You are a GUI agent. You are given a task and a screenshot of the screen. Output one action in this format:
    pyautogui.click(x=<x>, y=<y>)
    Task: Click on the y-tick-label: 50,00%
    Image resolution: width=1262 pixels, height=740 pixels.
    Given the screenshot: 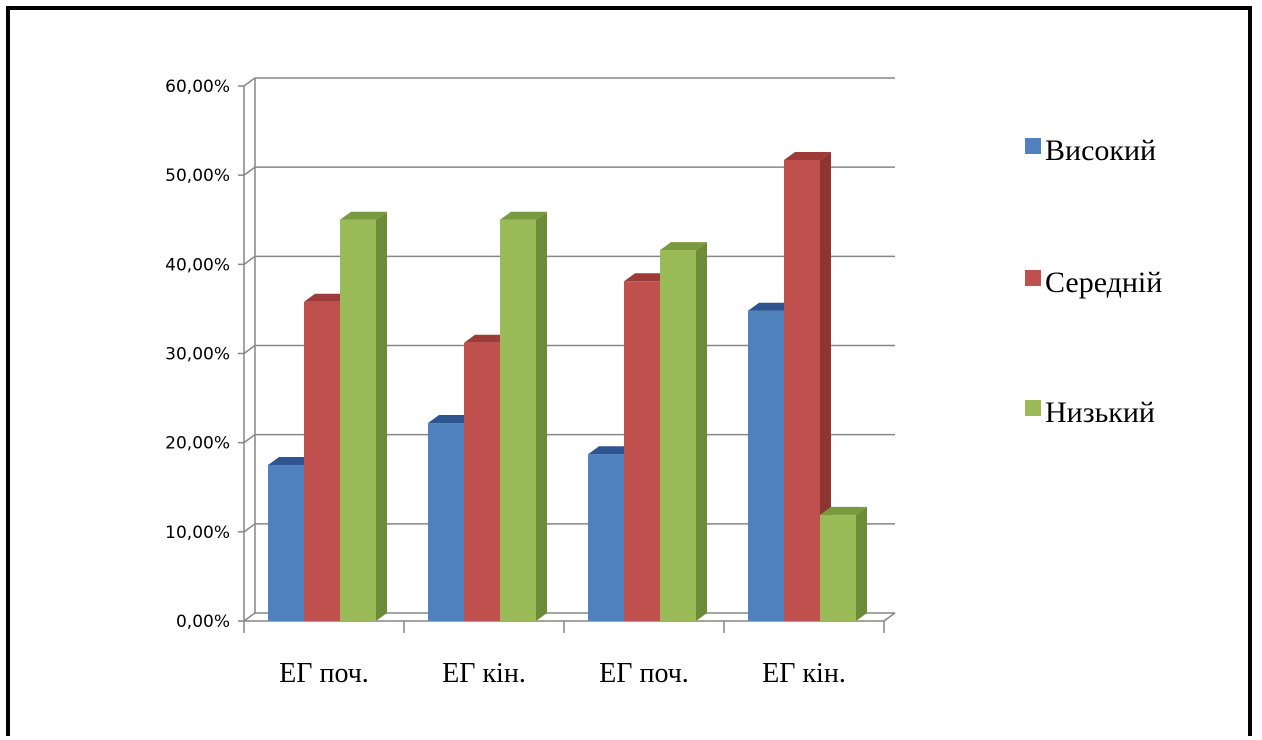 What is the action you would take?
    pyautogui.click(x=197, y=176)
    